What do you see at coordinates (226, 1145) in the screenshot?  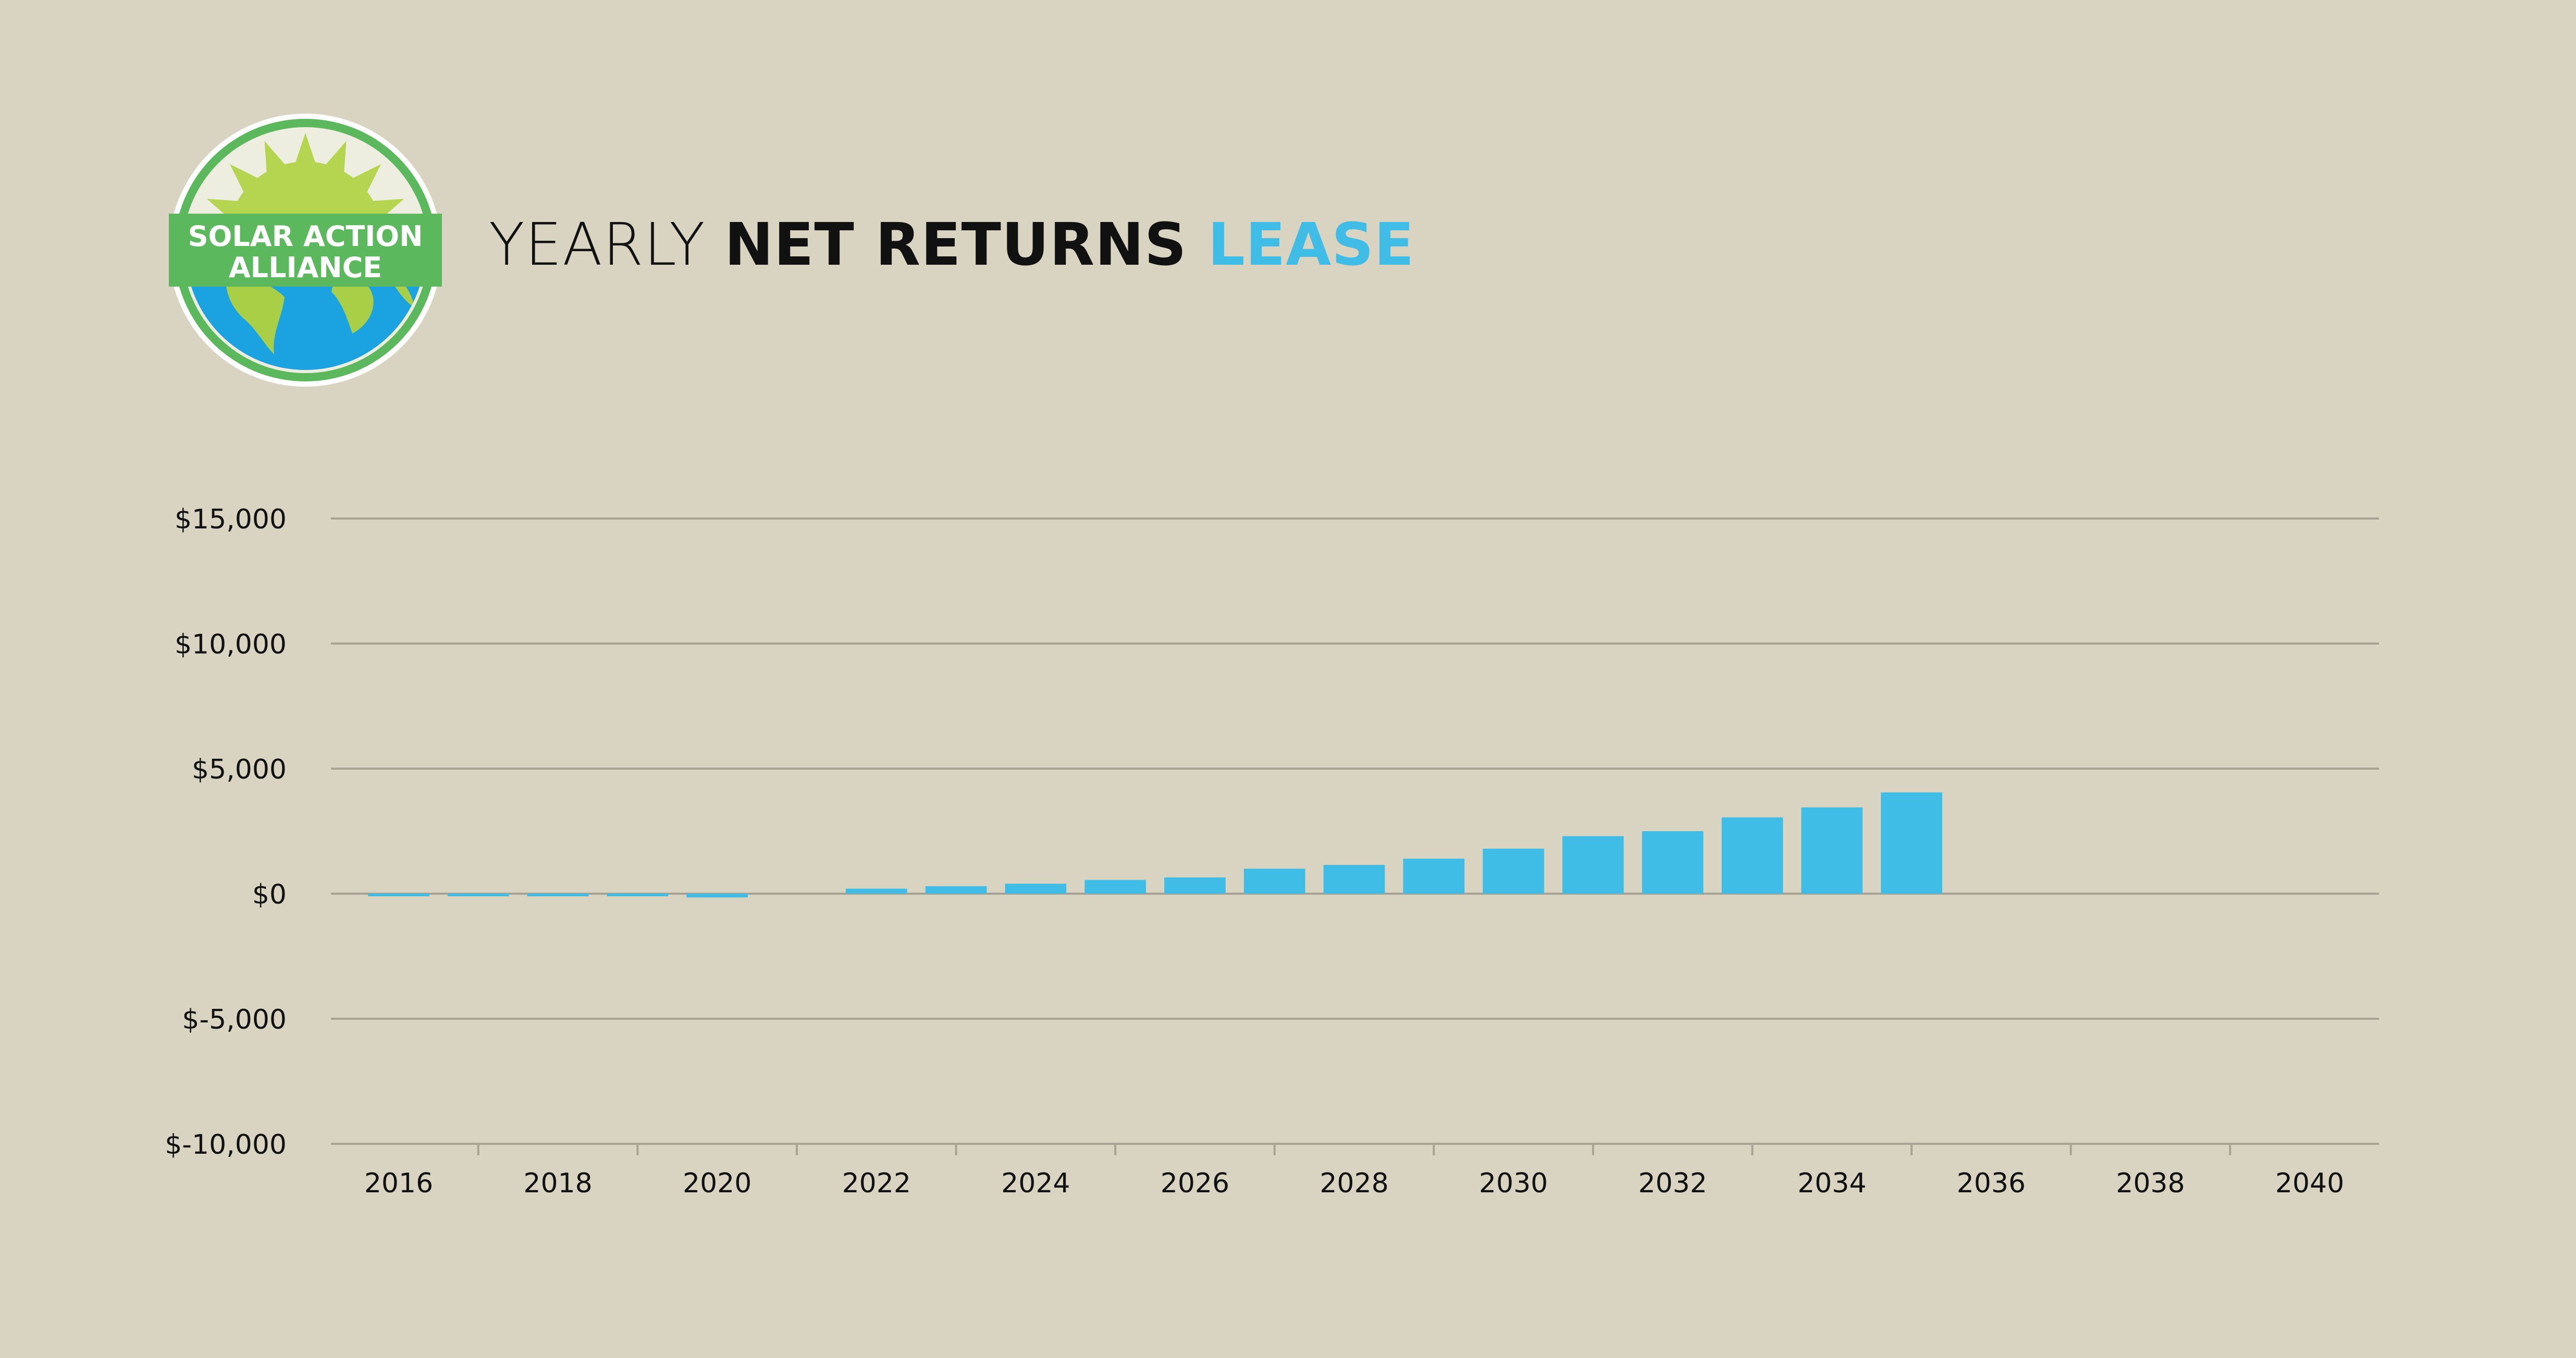 I see `y-tick-label: $-10,000` at bounding box center [226, 1145].